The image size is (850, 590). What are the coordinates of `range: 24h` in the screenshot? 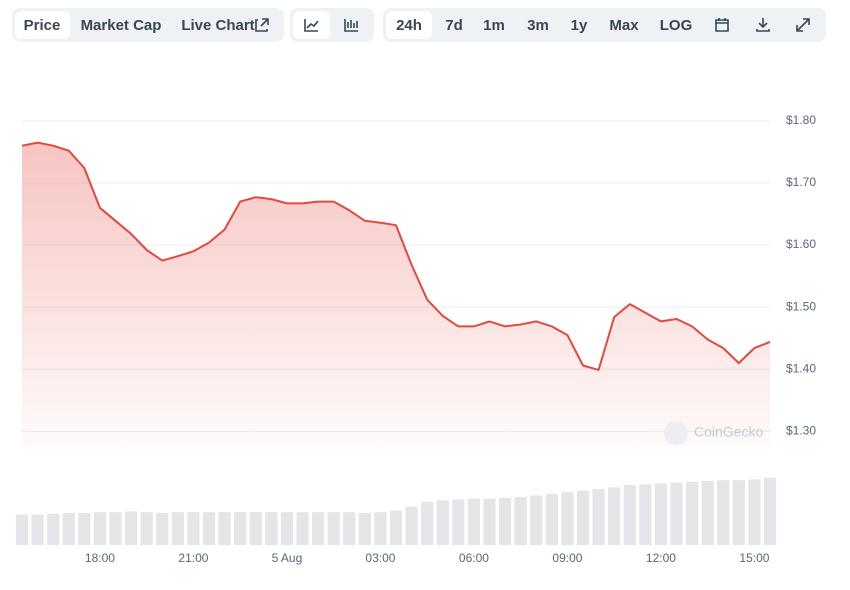 It's located at (409, 25).